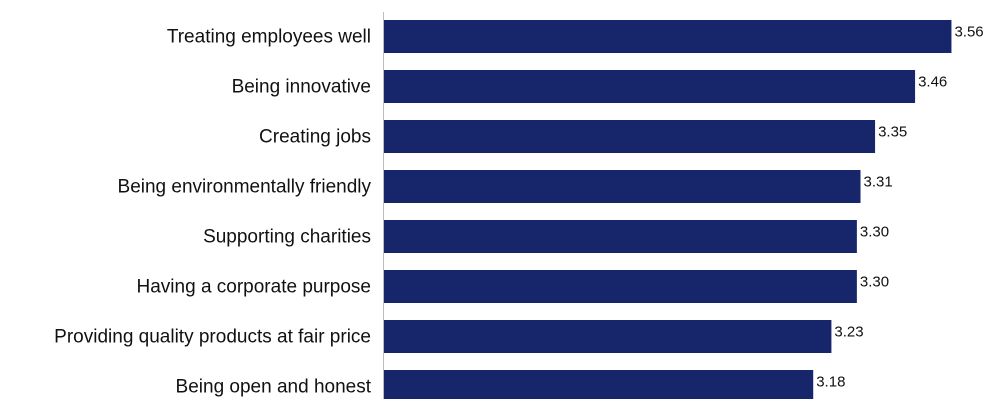 The width and height of the screenshot is (1008, 399). I want to click on value-label: 3.35, so click(892, 131).